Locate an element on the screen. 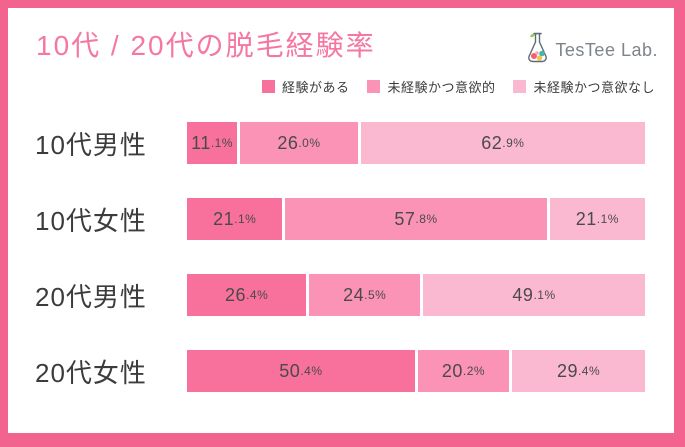 The image size is (685, 447). segment-value-int: 62 is located at coordinates (492, 142).